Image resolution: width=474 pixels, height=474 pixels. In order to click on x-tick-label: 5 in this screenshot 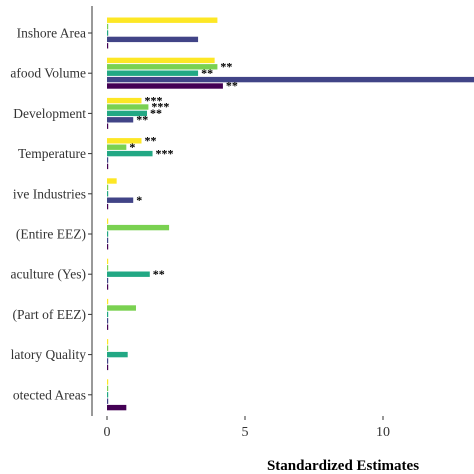, I will do `click(245, 432)`.